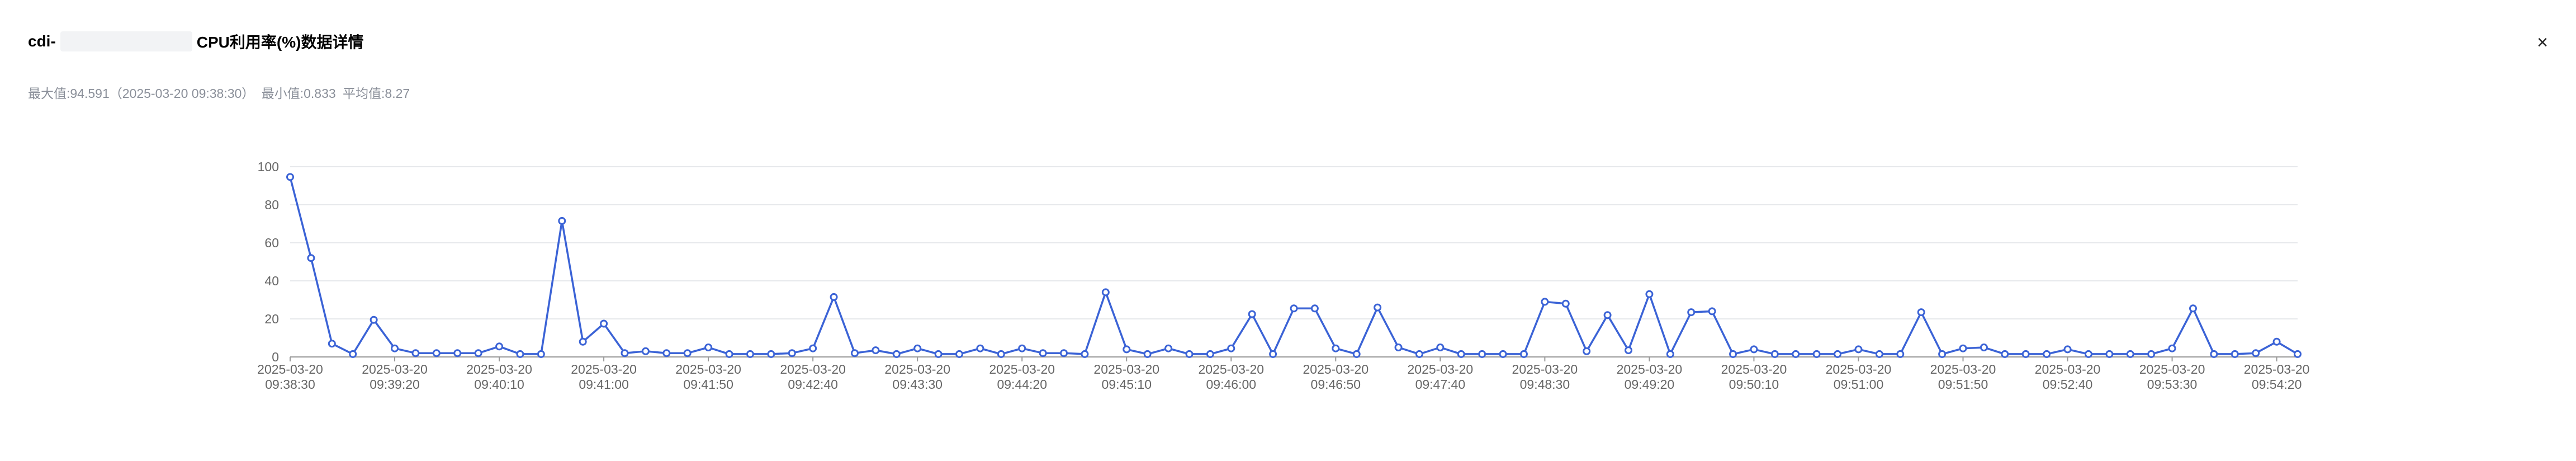 The image size is (2576, 461). Describe the element at coordinates (141, 93) in the screenshot. I see `max-value-label: 最大值:94.591（2025-03-20 09:38:30）` at that location.